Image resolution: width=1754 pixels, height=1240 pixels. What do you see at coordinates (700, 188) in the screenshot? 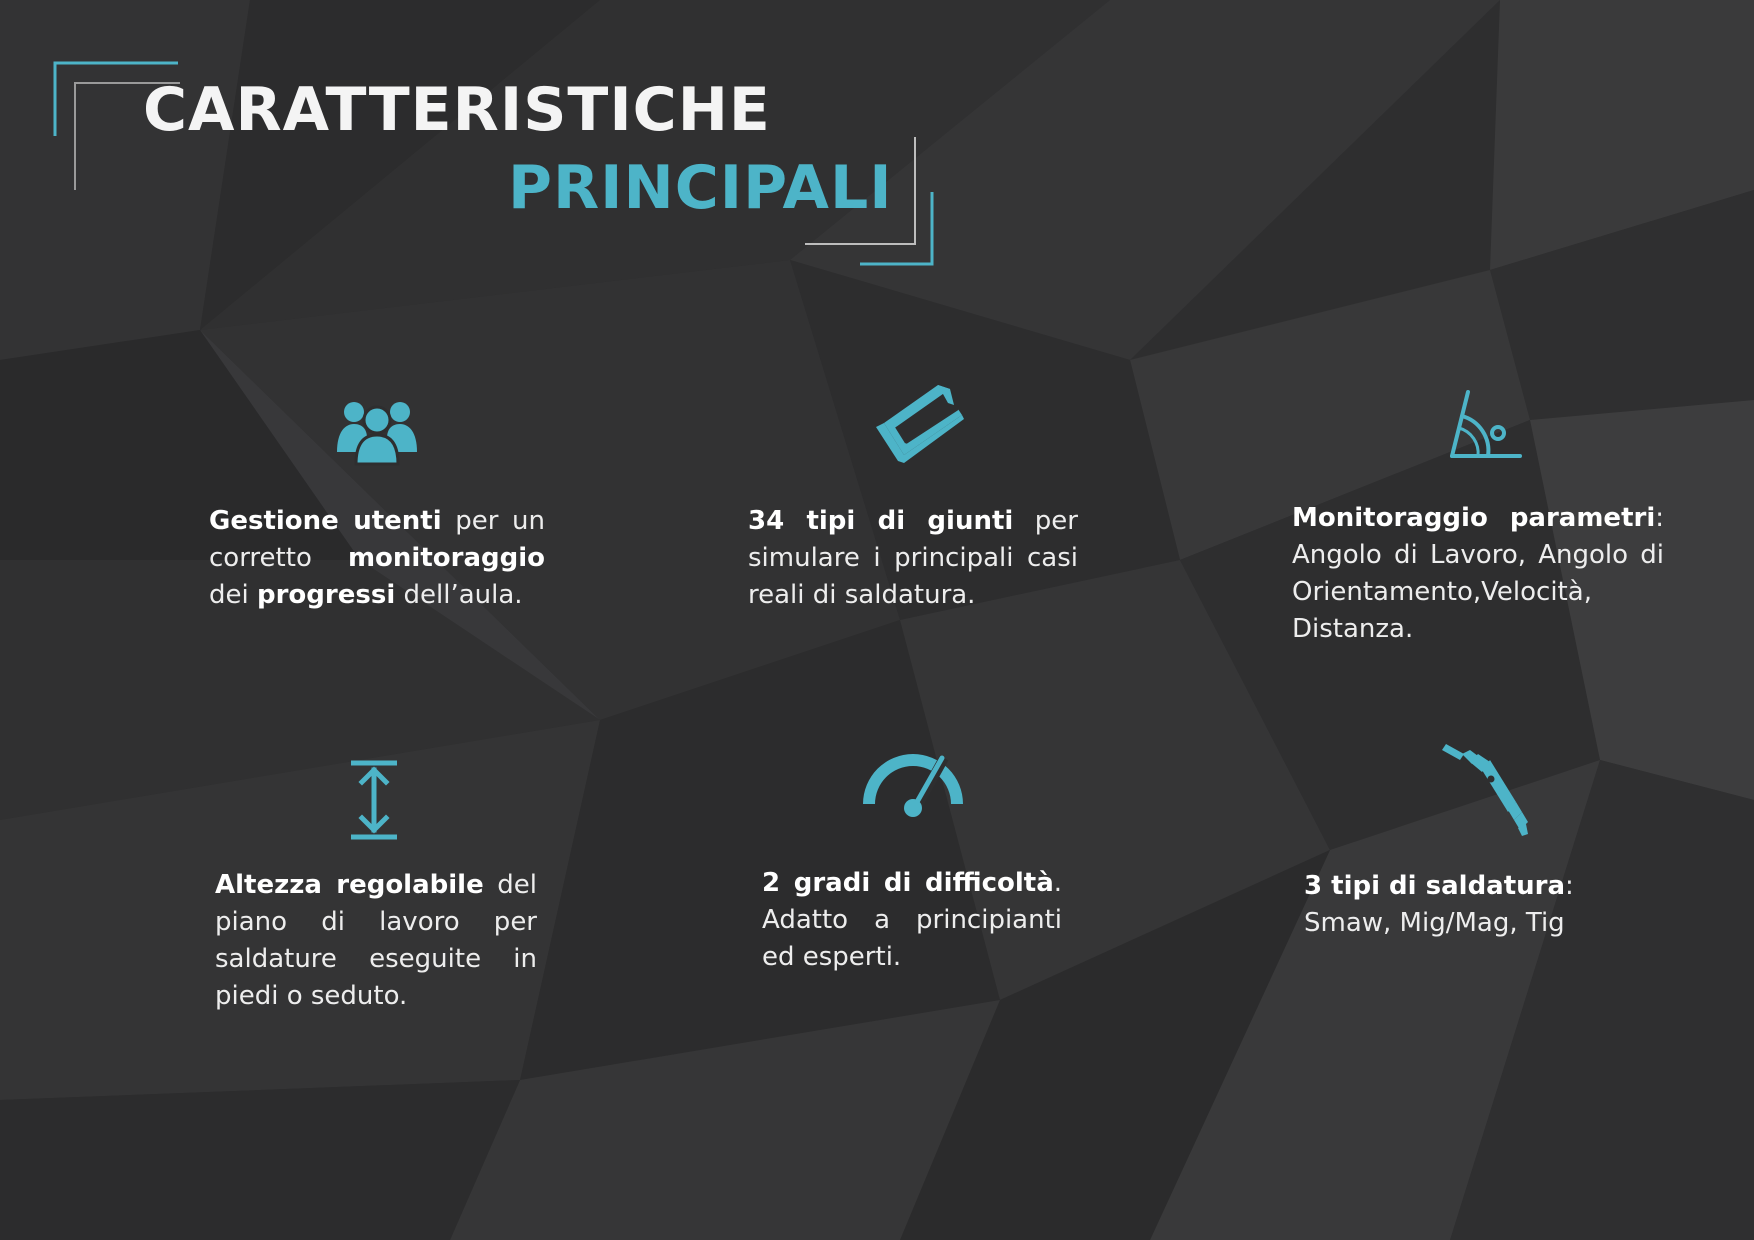
I see `heading-line-2: PRINCIPALI` at bounding box center [700, 188].